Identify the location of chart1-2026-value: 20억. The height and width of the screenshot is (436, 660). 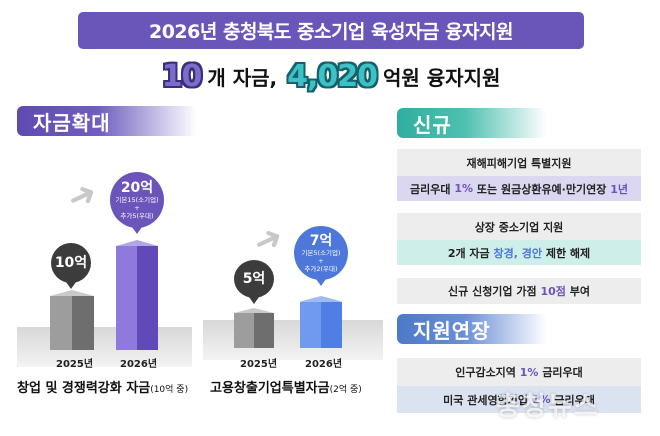
(137, 188).